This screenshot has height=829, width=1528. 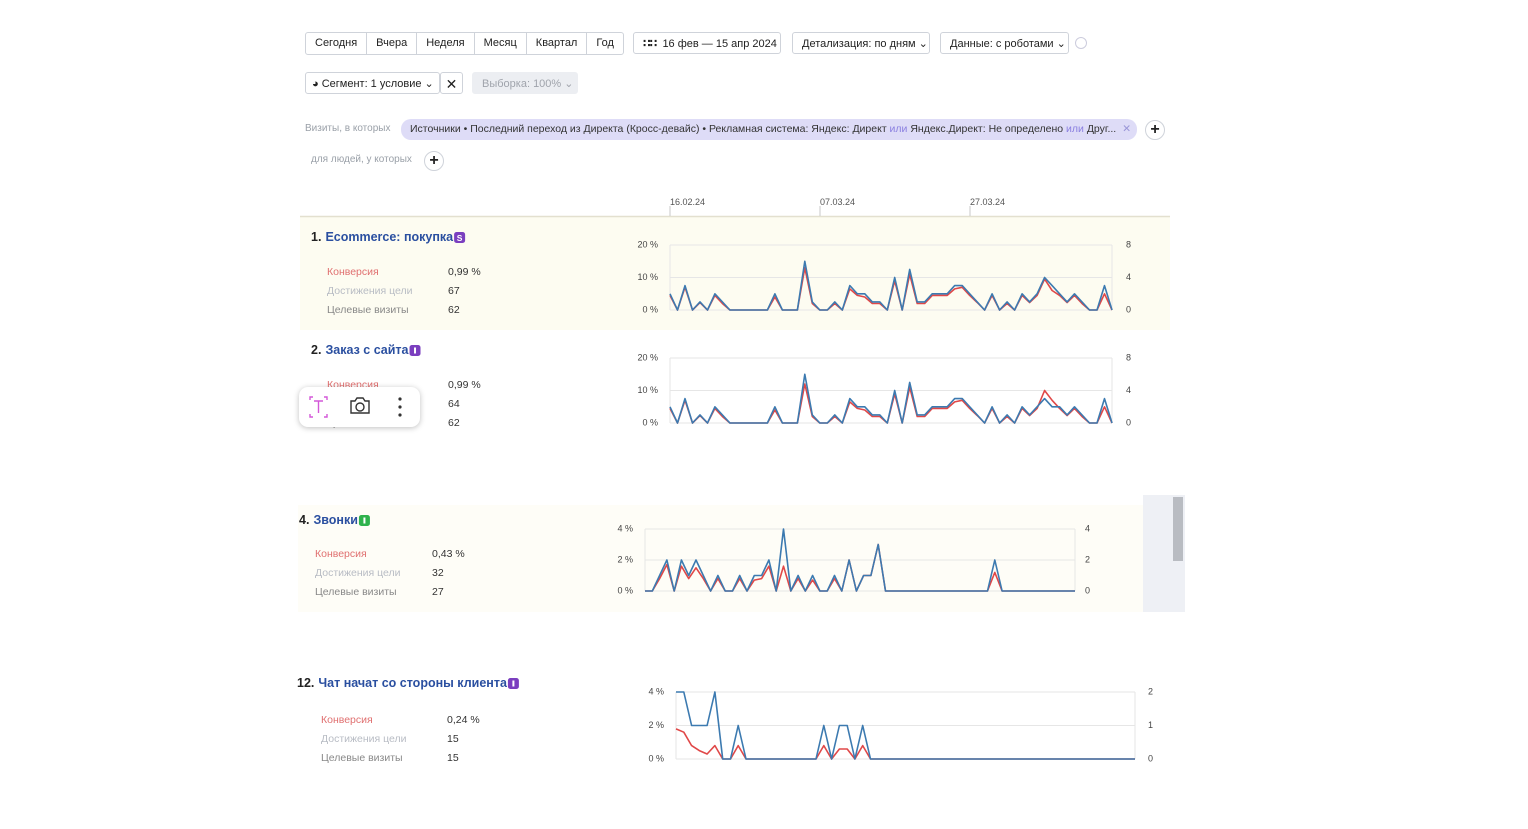 What do you see at coordinates (348, 128) in the screenshot?
I see `visits-label: Визиты, в которых` at bounding box center [348, 128].